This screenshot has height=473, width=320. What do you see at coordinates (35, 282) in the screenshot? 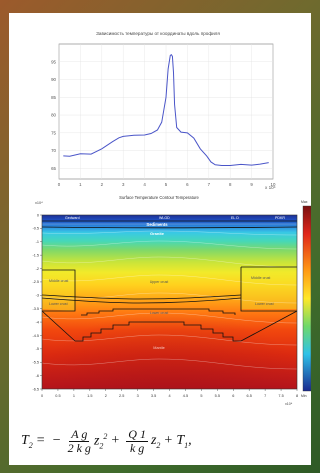
I see `y-tick-label: -2.5` at bounding box center [35, 282].